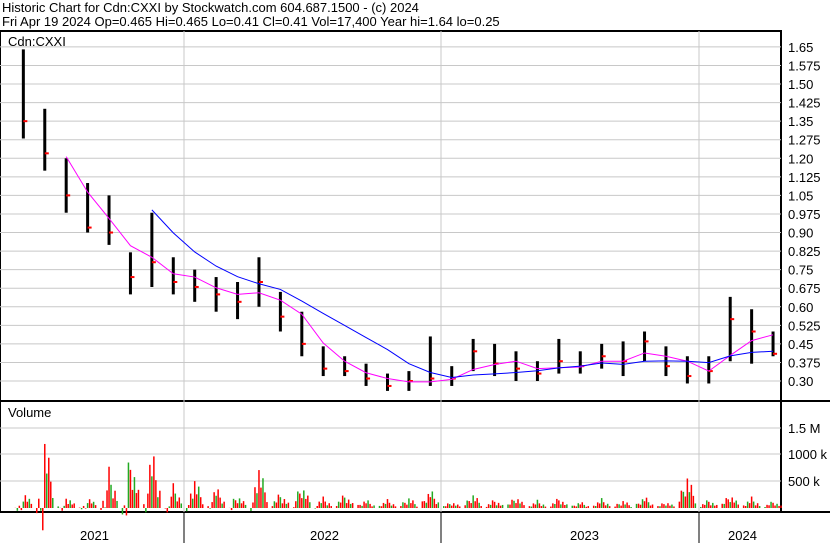 The image size is (830, 543). Describe the element at coordinates (800, 195) in the screenshot. I see `y-tick-label: 1.05` at that location.